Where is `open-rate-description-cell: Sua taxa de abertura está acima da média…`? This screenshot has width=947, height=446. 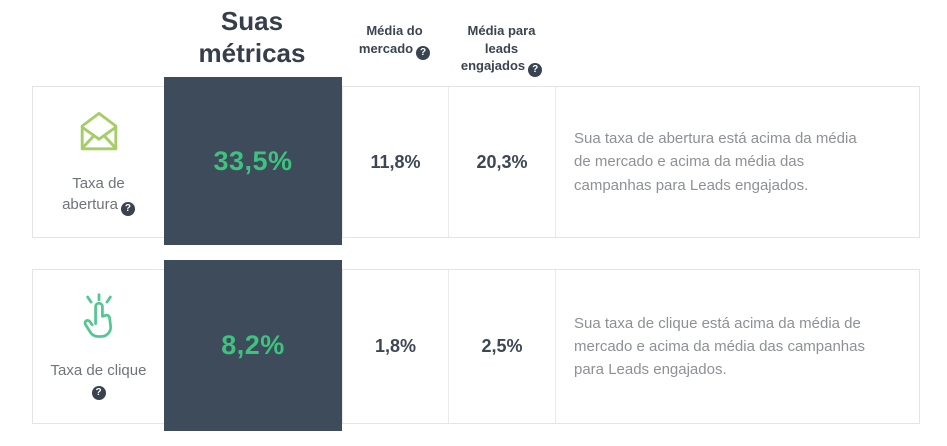
open-rate-description-cell: Sua taxa de abertura está acima da média… is located at coordinates (737, 162).